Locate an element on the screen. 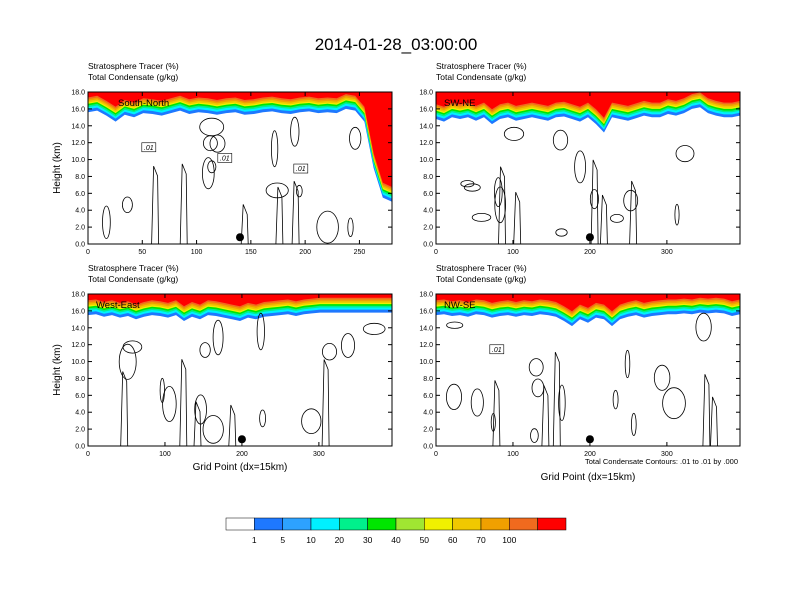  y-tick-label: 2.0 is located at coordinates (428, 228).